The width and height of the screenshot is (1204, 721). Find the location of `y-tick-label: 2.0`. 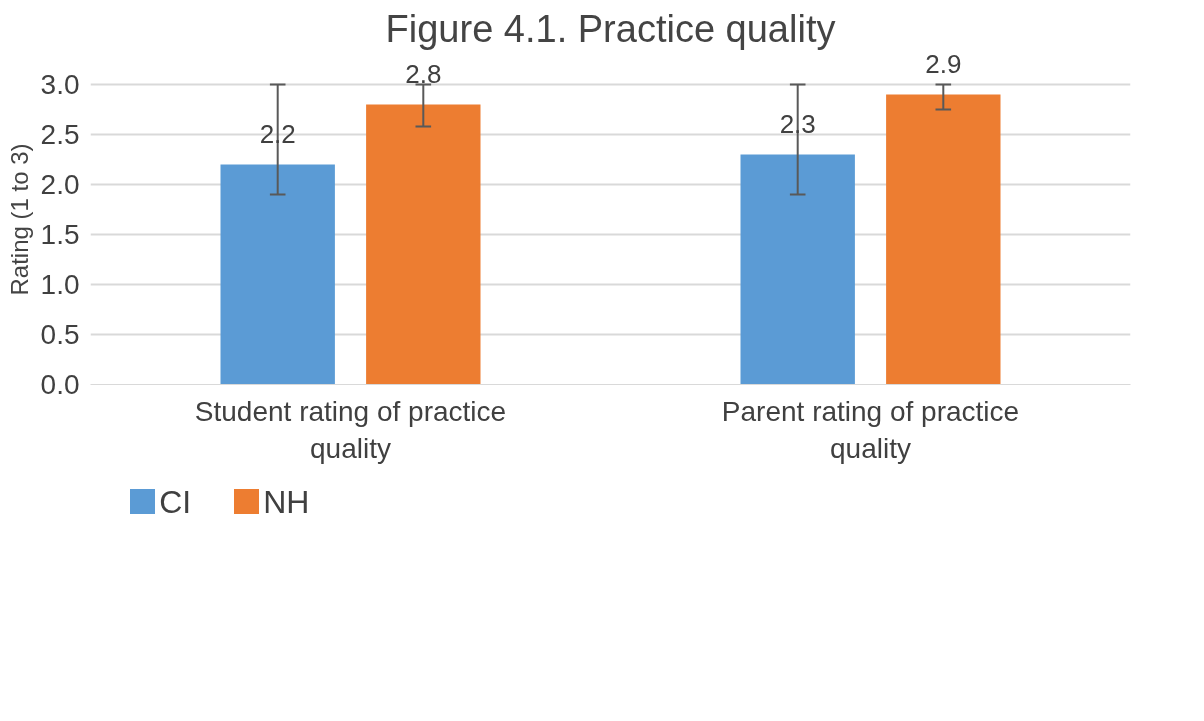

y-tick-label: 2.0 is located at coordinates (60, 184).